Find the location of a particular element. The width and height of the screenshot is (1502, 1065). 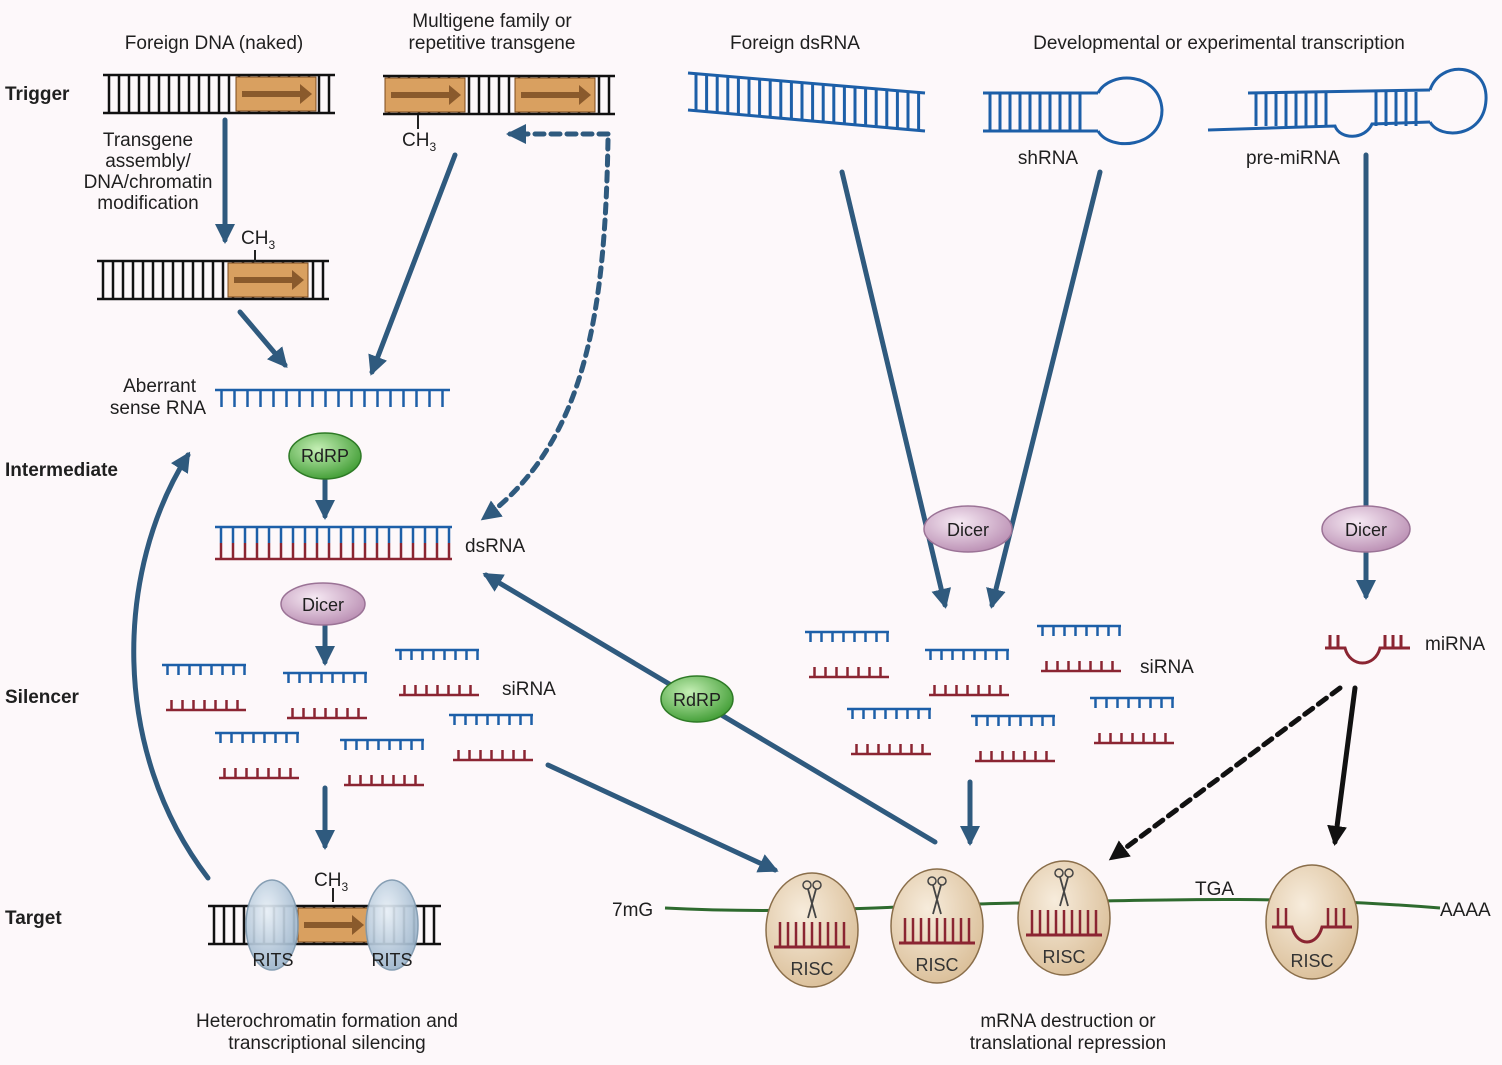

arrow-shrna-to-sirna is located at coordinates (1044, 389).